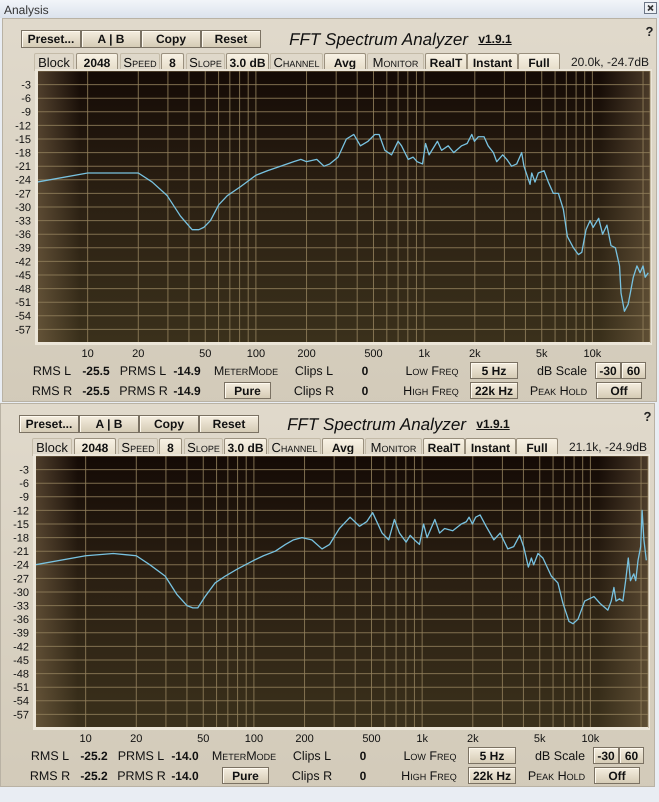 The image size is (659, 802). Describe the element at coordinates (473, 738) in the screenshot. I see `x-tick-label: 2k` at that location.